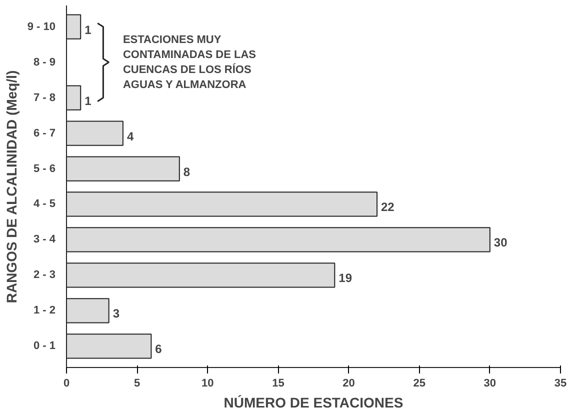 The image size is (579, 417). Describe the element at coordinates (189, 62) in the screenshot. I see `annotation: ESTACIONES MUY CONTAMINADAS DE LAS CUENCAS DE LOS RÍOS AGUAS Y ALMANZORA` at that location.